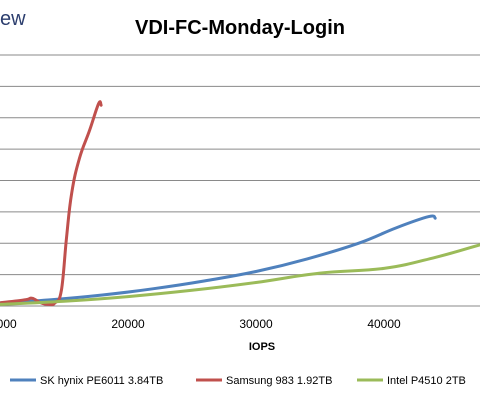 The height and width of the screenshot is (401, 480). I want to click on x-tick-label: 20000, so click(128, 324).